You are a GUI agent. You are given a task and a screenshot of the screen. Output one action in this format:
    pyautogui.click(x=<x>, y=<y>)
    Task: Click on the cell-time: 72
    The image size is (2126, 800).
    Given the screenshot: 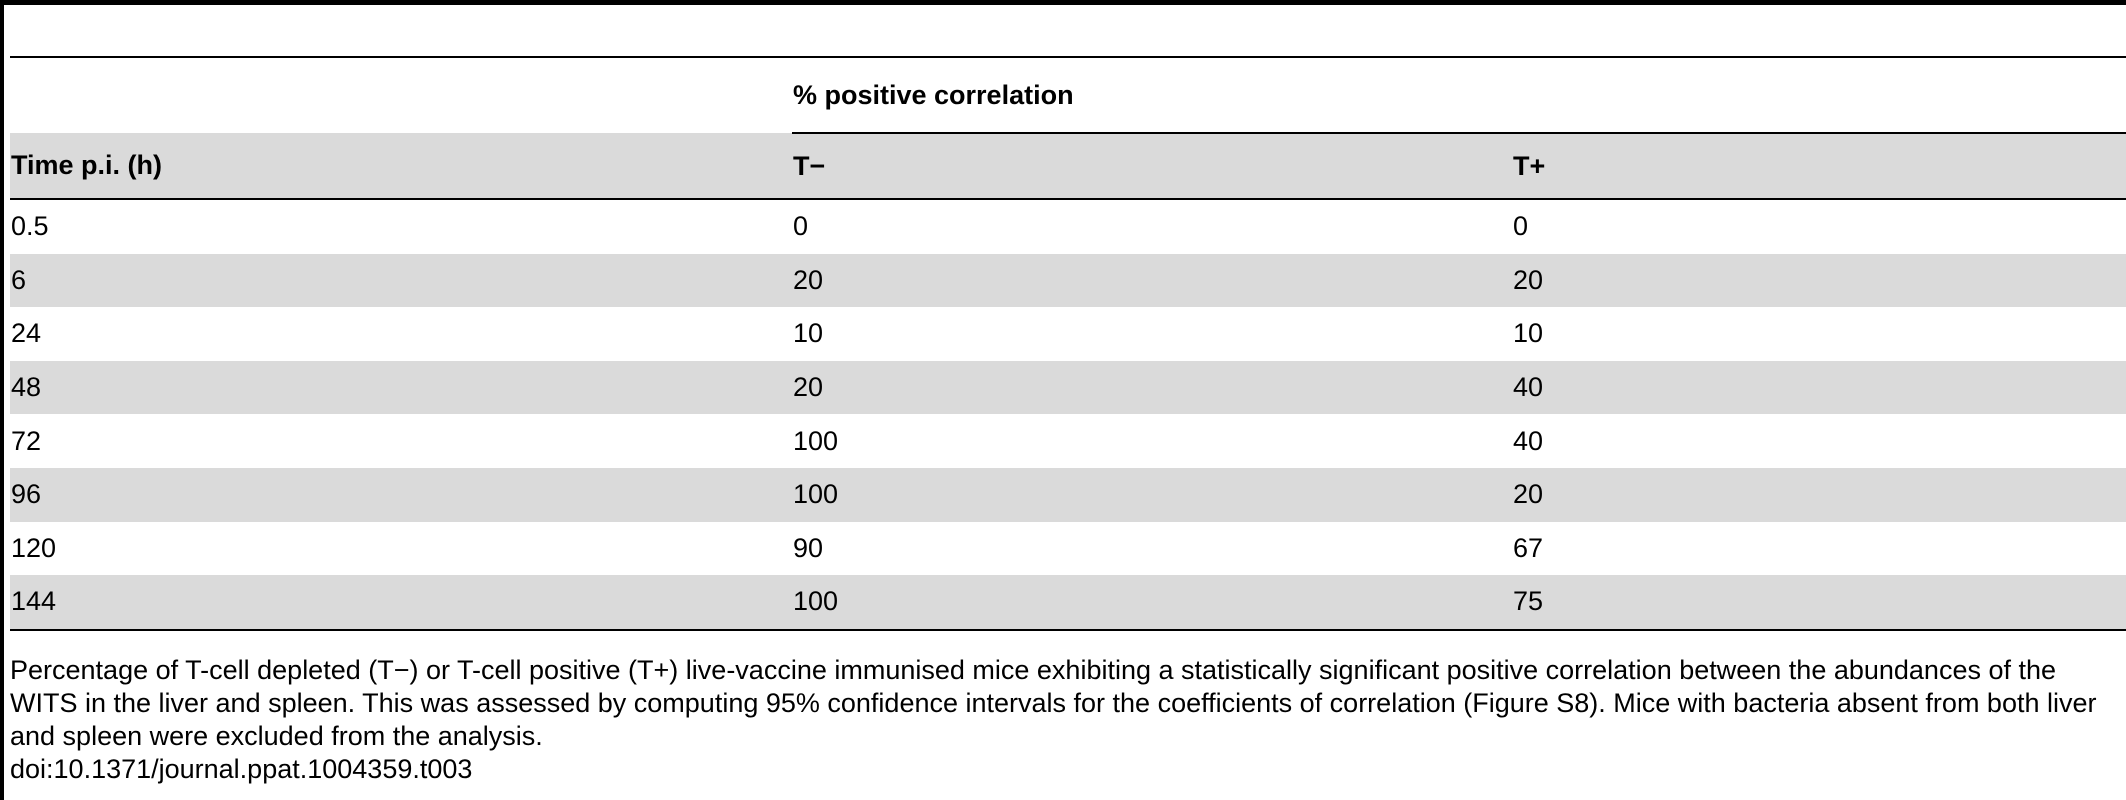 What is the action you would take?
    pyautogui.click(x=26, y=440)
    